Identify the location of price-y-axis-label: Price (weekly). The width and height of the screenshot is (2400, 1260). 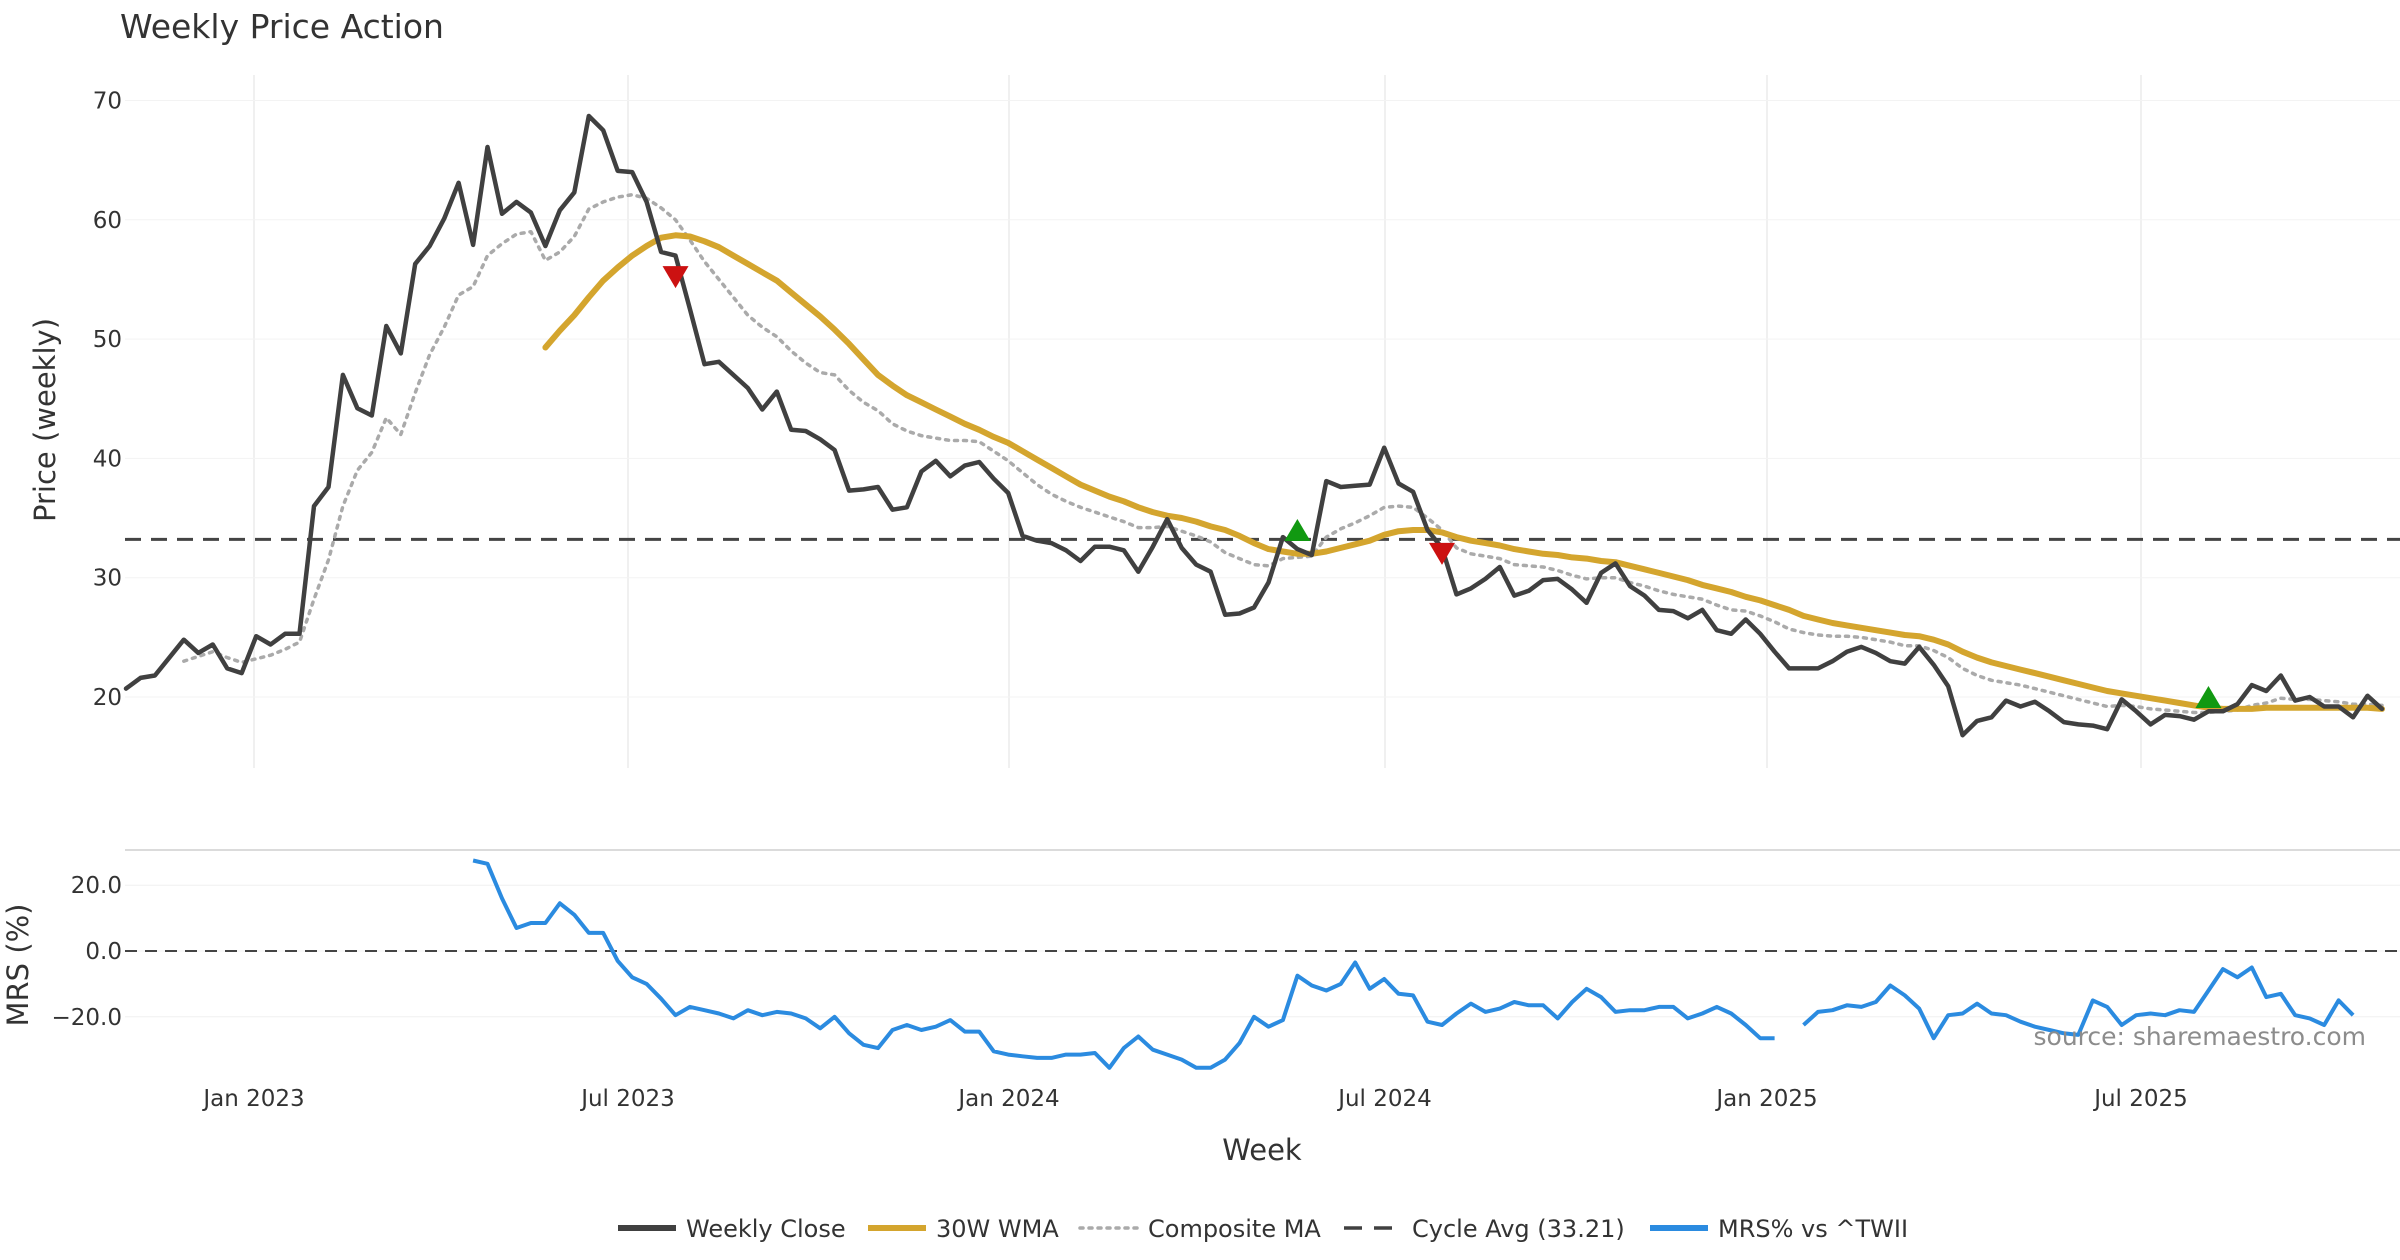
(45, 420).